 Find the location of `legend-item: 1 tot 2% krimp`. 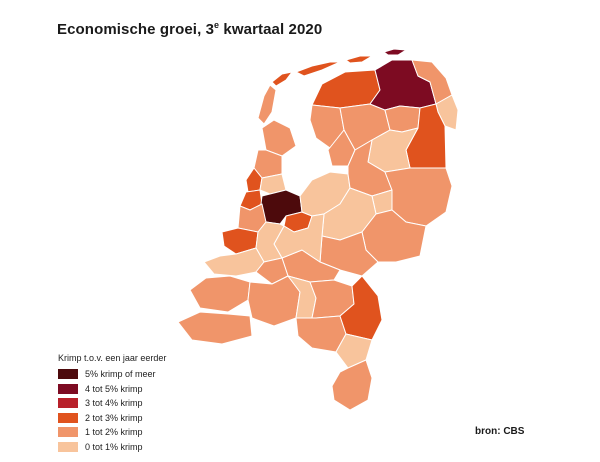

legend-item: 1 tot 2% krimp is located at coordinates (112, 432).